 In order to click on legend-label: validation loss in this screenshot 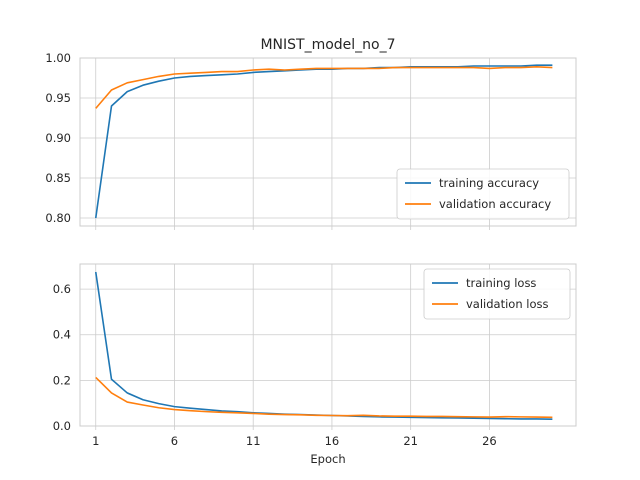, I will do `click(507, 304)`.